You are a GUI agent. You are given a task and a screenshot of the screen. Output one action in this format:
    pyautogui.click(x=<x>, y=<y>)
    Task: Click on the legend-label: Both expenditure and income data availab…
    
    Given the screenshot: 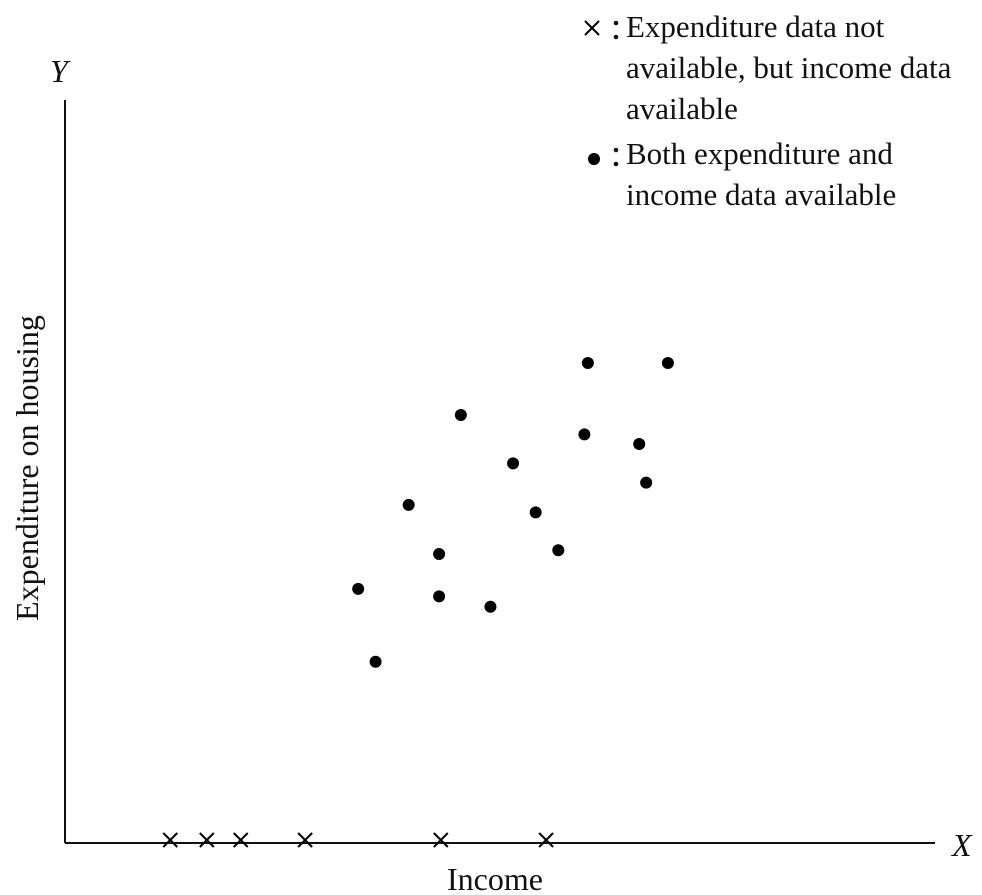 What is the action you would take?
    pyautogui.click(x=761, y=174)
    